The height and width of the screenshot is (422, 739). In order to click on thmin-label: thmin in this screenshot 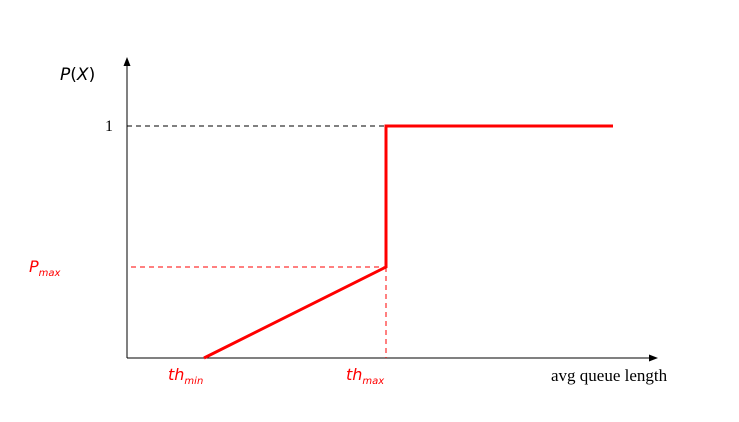, I will do `click(185, 376)`.